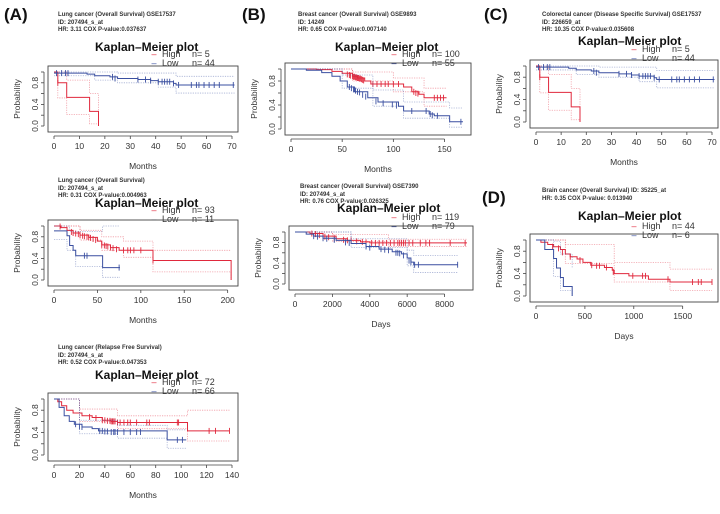 The width and height of the screenshot is (720, 514). I want to click on plot-header-line: ID: 226659_at, so click(561, 22).